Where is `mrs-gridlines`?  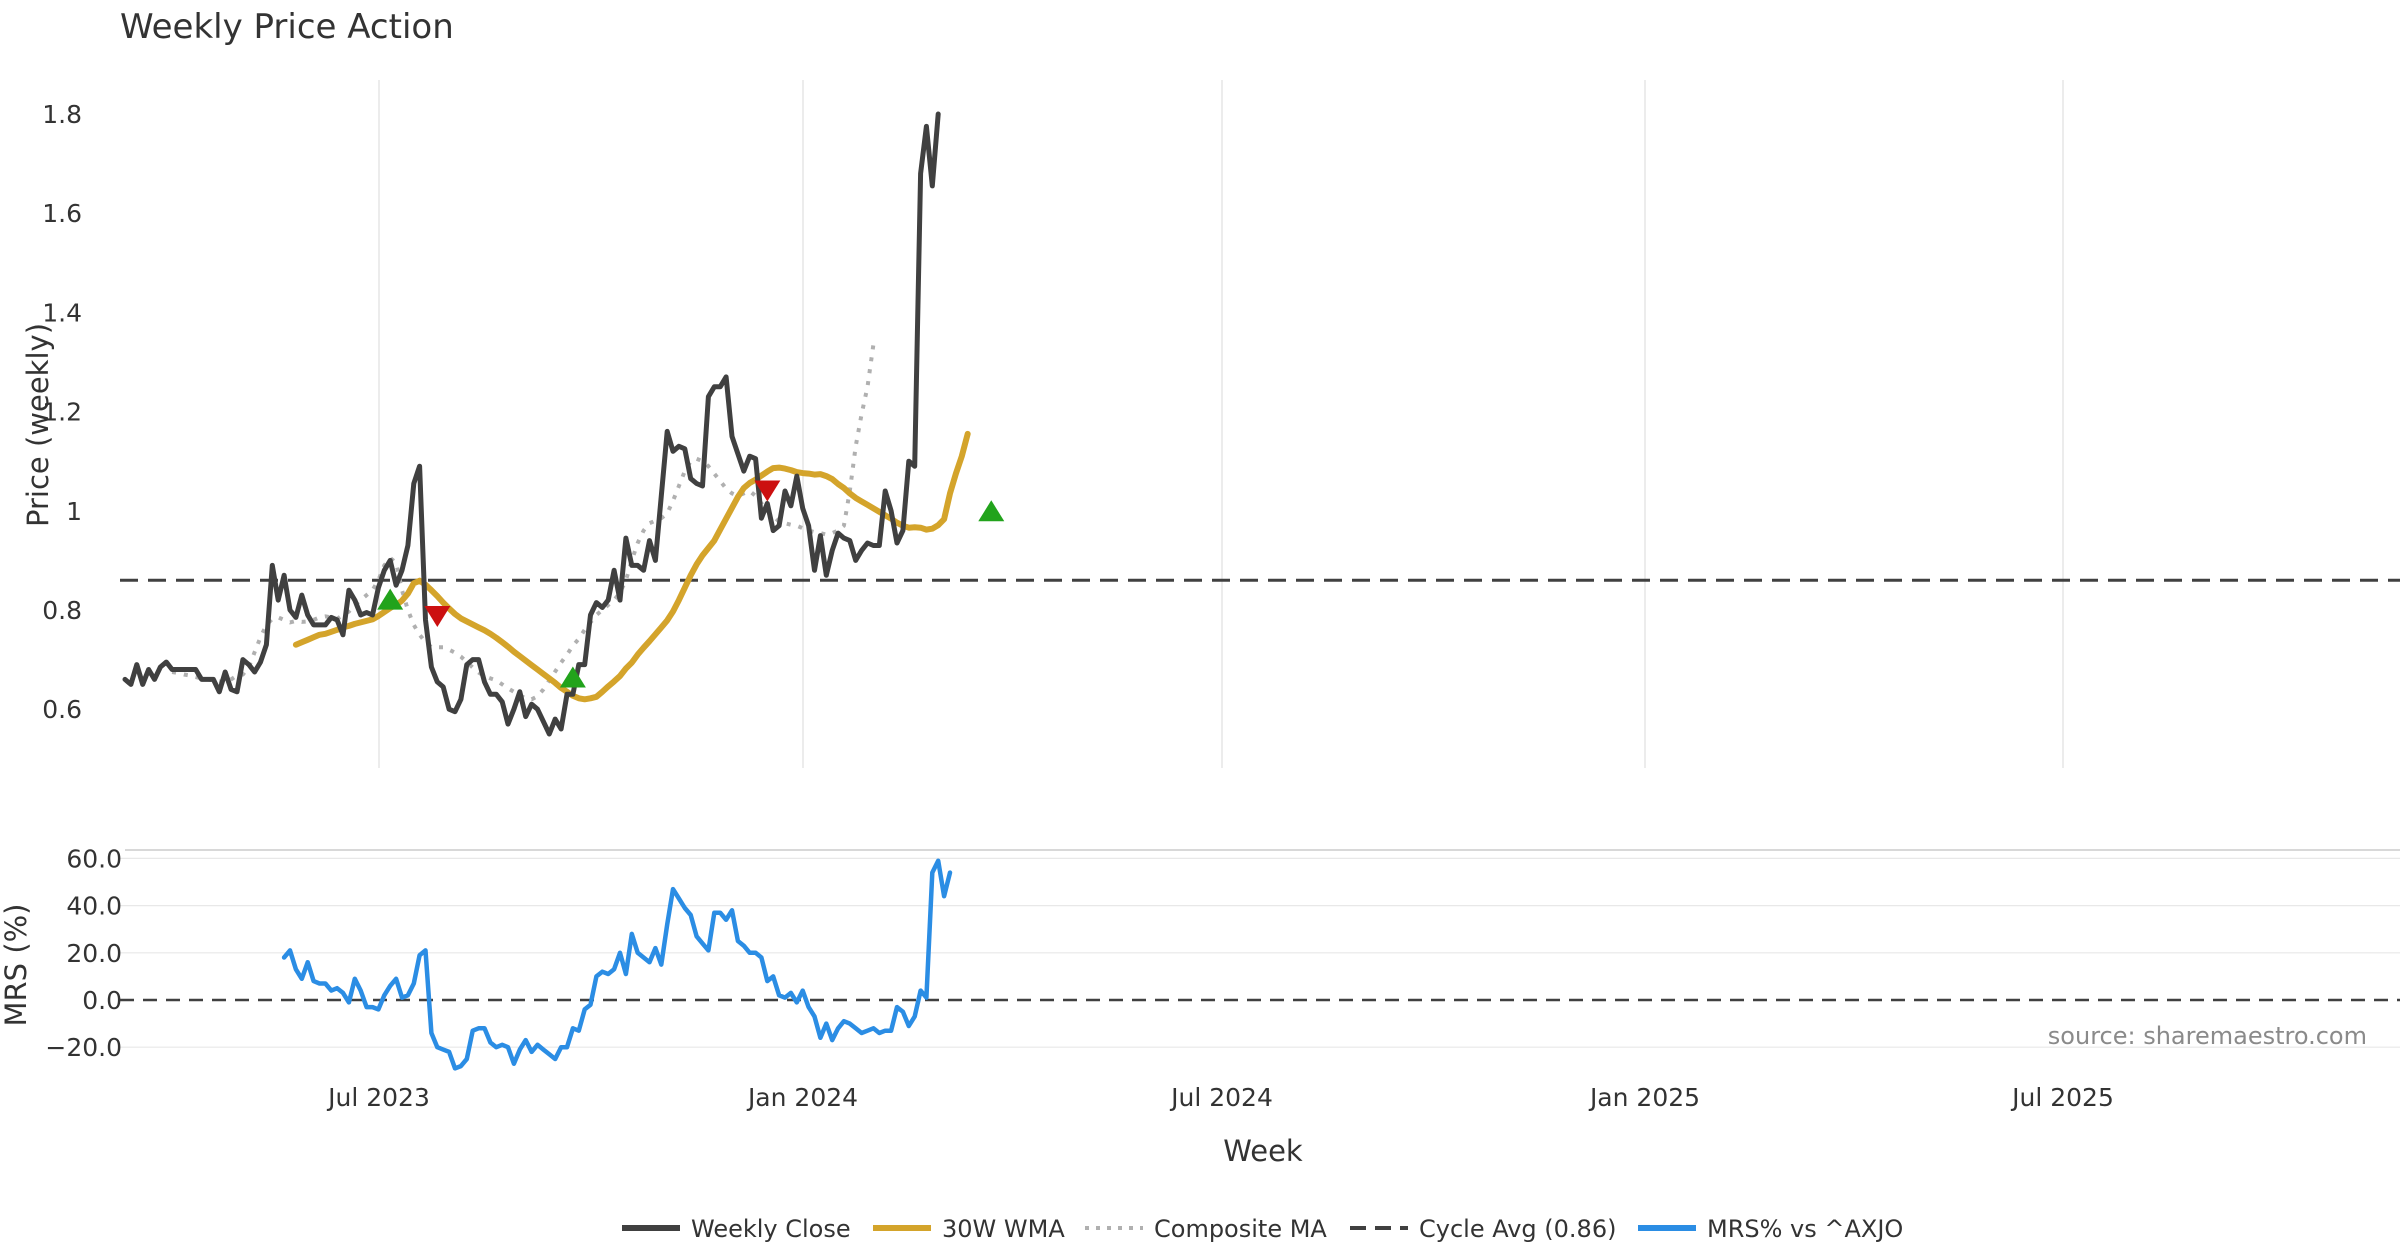
mrs-gridlines is located at coordinates (1260, 952).